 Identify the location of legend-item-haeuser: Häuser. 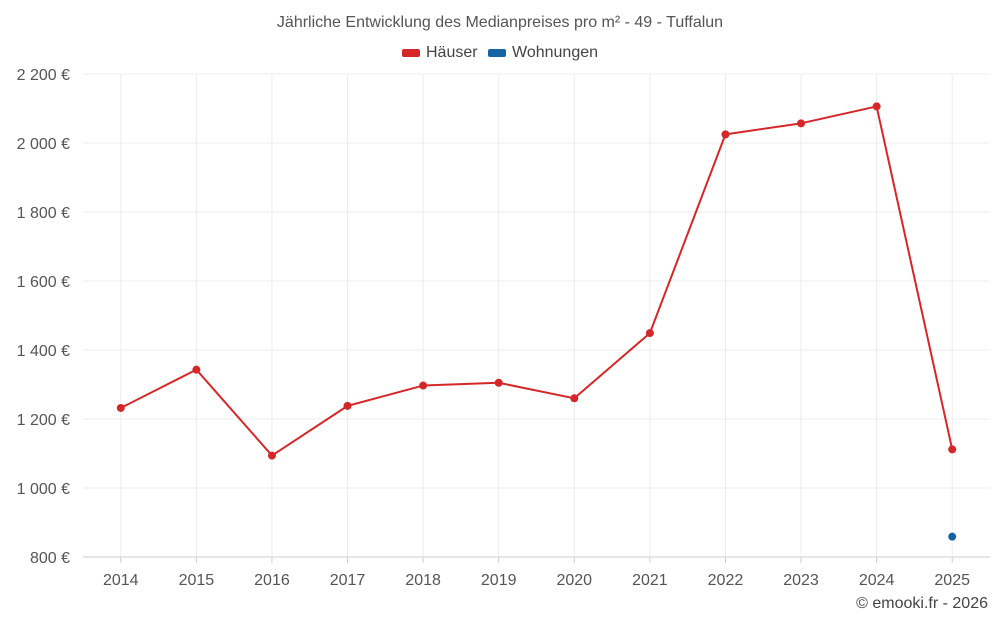
(439, 53).